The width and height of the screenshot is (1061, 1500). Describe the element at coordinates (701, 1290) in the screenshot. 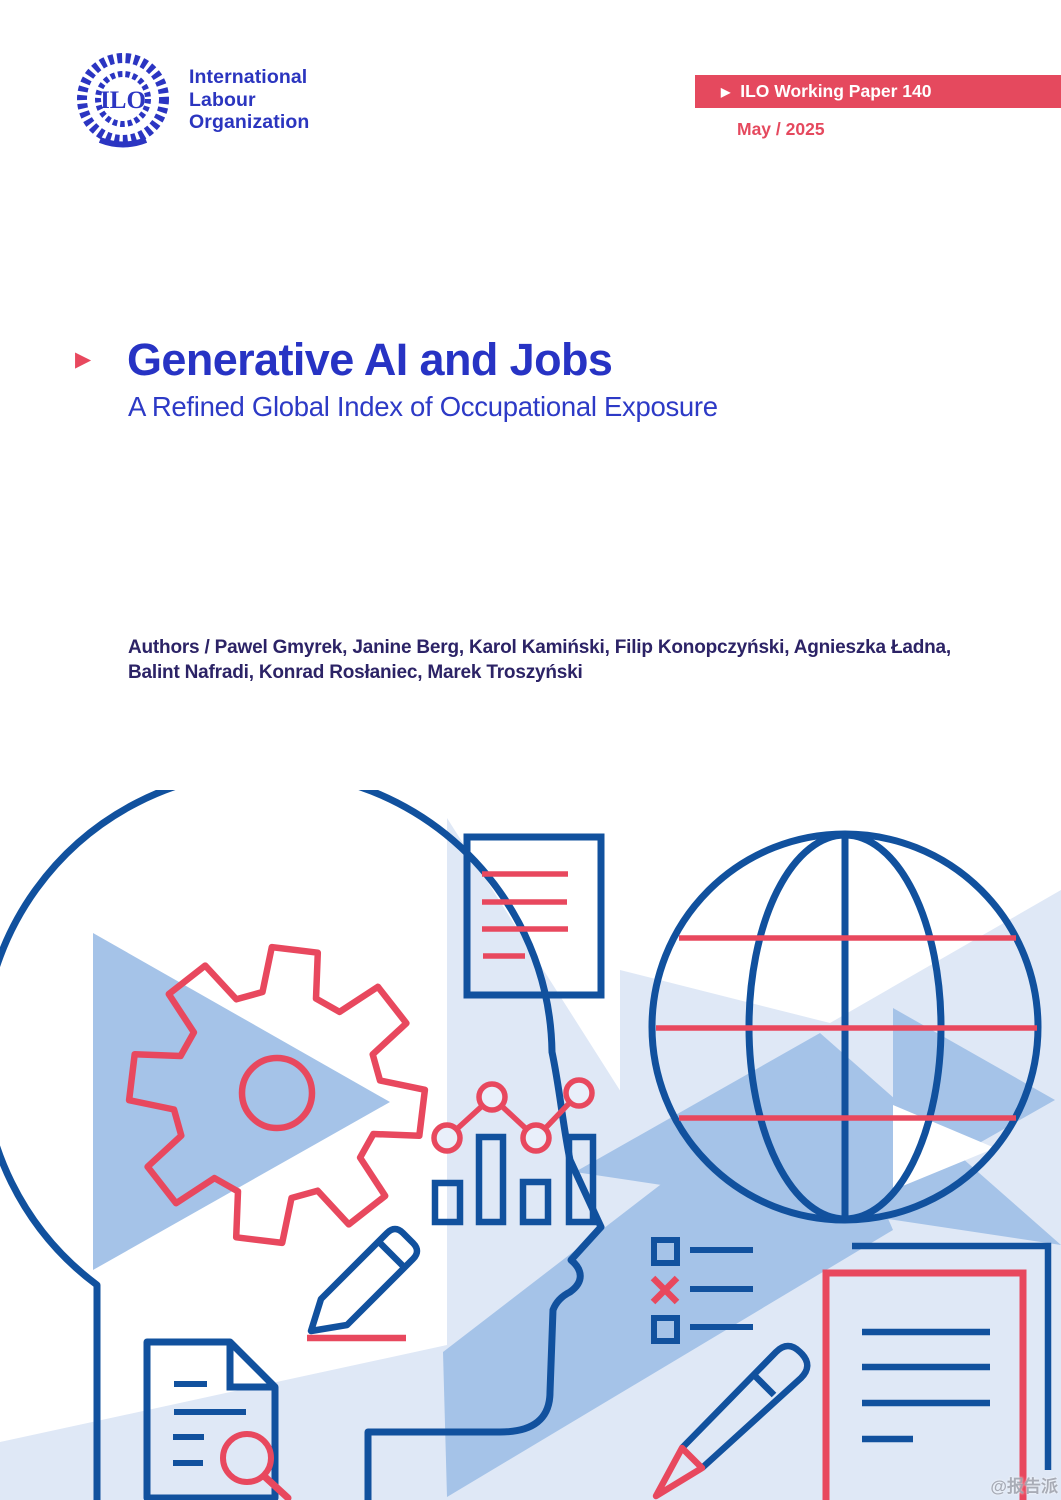

I see `checklist-icon` at that location.